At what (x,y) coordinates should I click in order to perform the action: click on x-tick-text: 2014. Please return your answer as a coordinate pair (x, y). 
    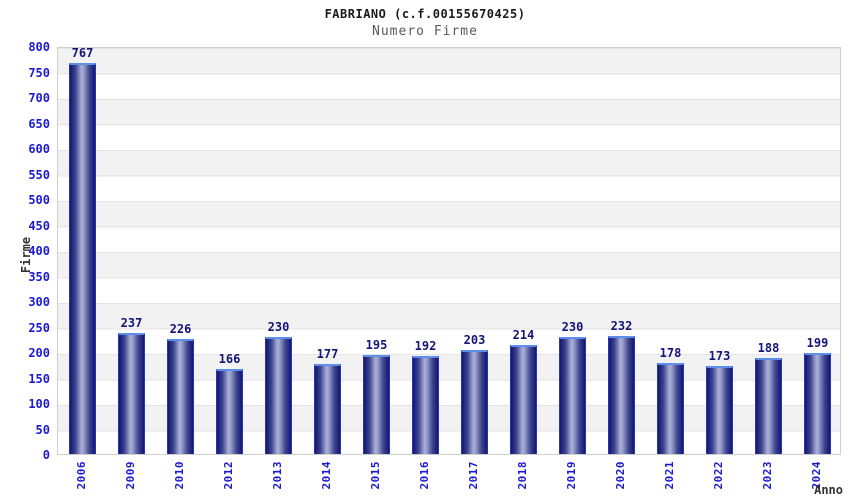
    Looking at the image, I should click on (326, 475).